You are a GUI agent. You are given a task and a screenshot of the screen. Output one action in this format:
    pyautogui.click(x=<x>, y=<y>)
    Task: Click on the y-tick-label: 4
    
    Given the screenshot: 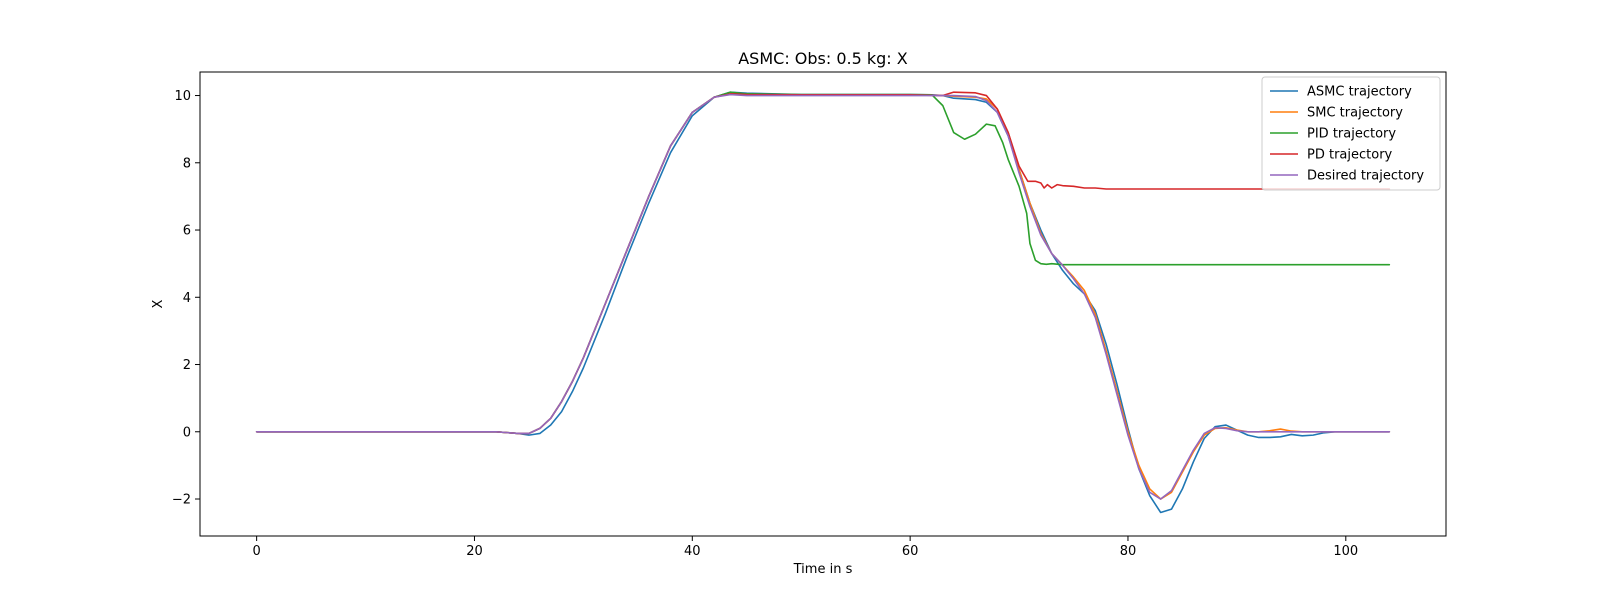 What is the action you would take?
    pyautogui.click(x=187, y=298)
    